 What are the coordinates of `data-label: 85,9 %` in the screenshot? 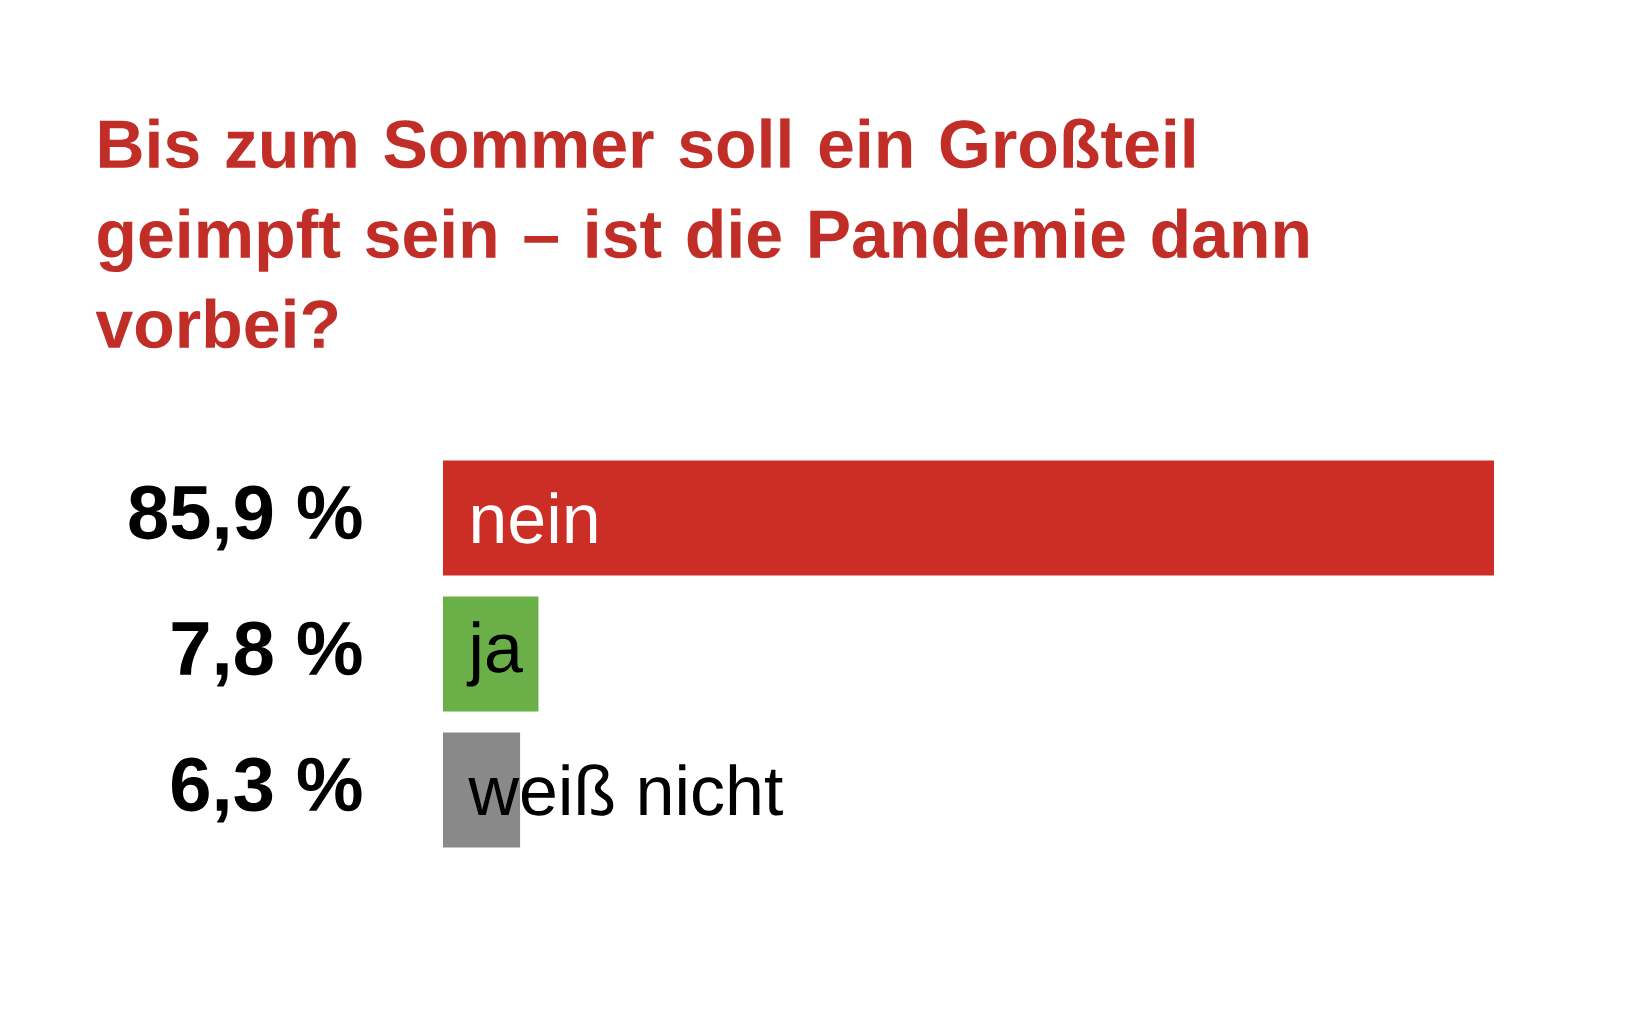 It's located at (245, 518).